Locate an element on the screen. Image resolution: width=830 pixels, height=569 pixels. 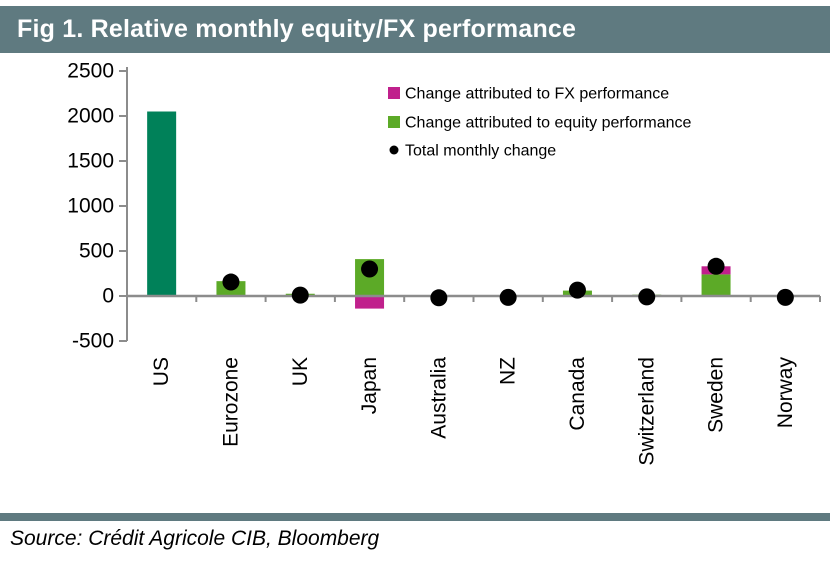
dot-eurozone is located at coordinates (231, 282).